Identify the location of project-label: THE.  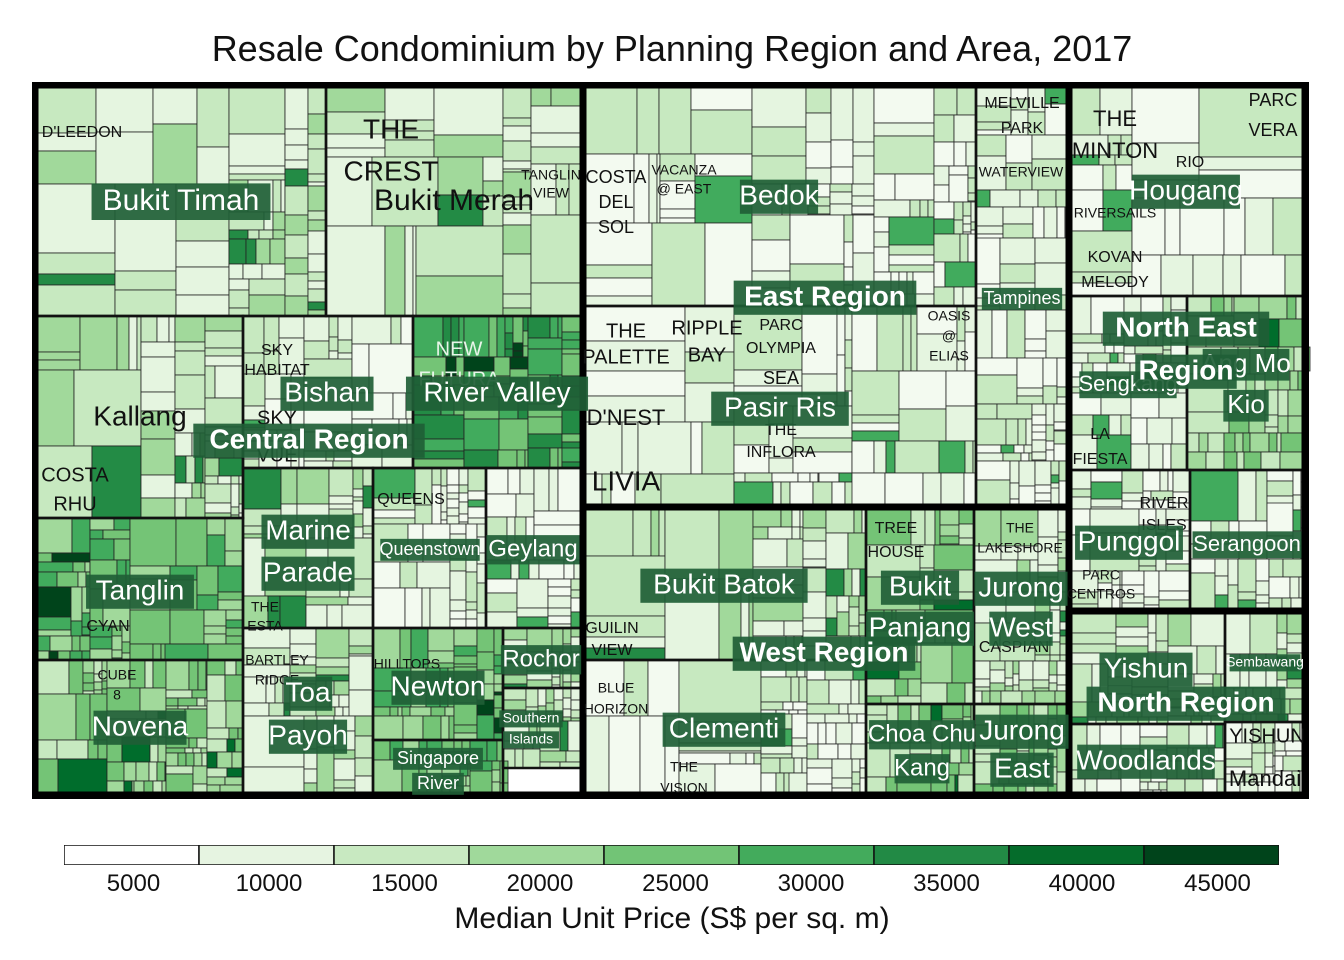
(1020, 528).